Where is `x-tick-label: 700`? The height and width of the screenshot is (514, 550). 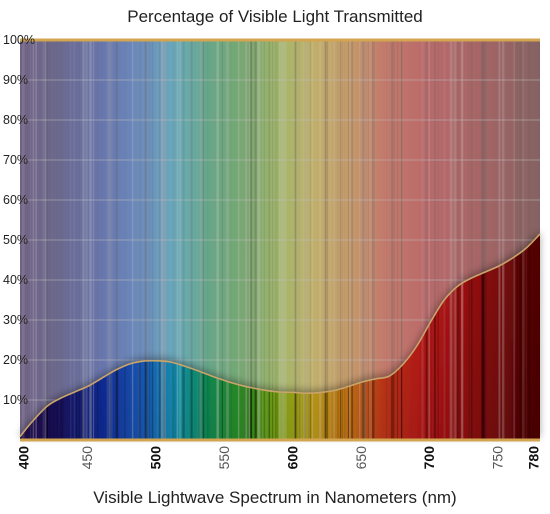 x-tick-label: 700 is located at coordinates (429, 458).